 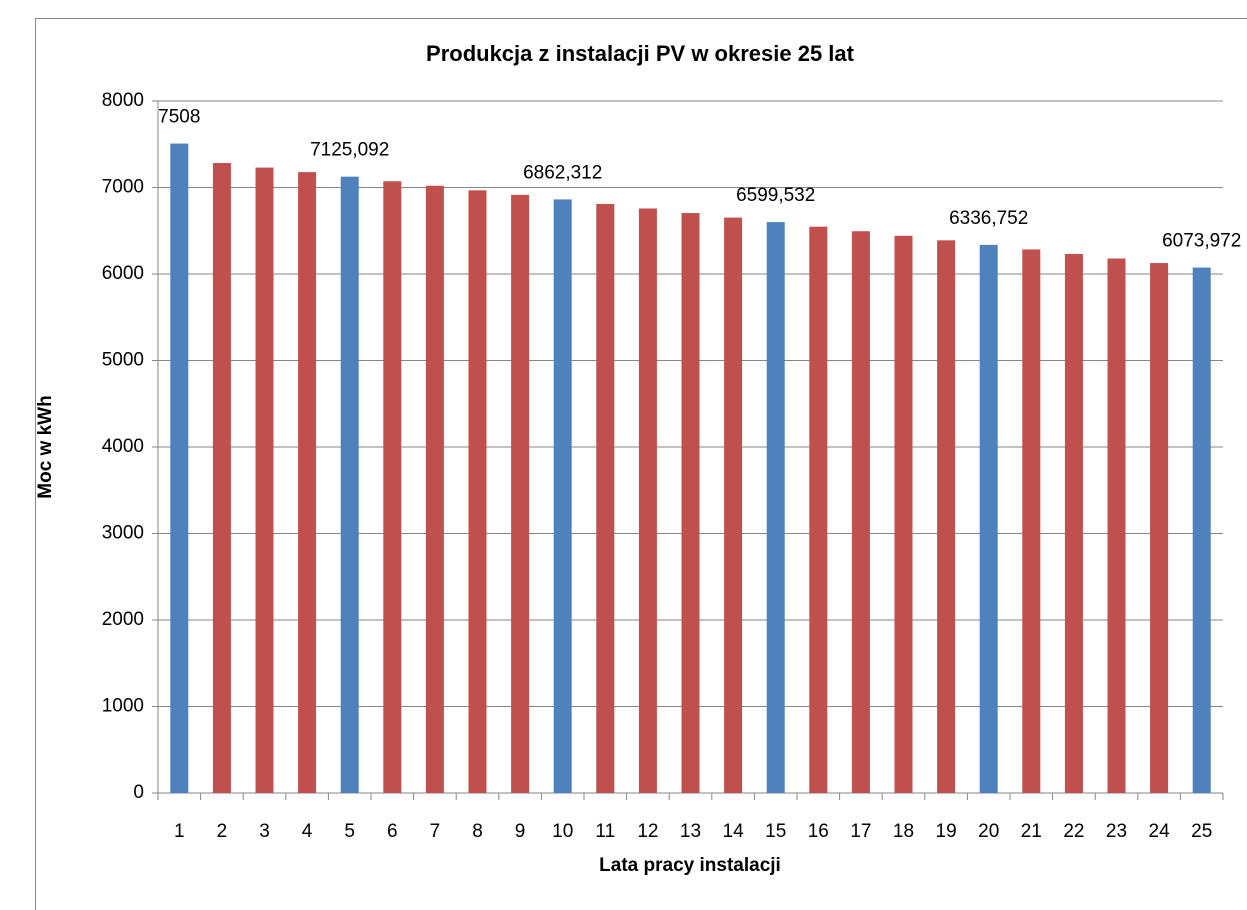 I want to click on x-tick-label: 5, so click(x=349, y=831).